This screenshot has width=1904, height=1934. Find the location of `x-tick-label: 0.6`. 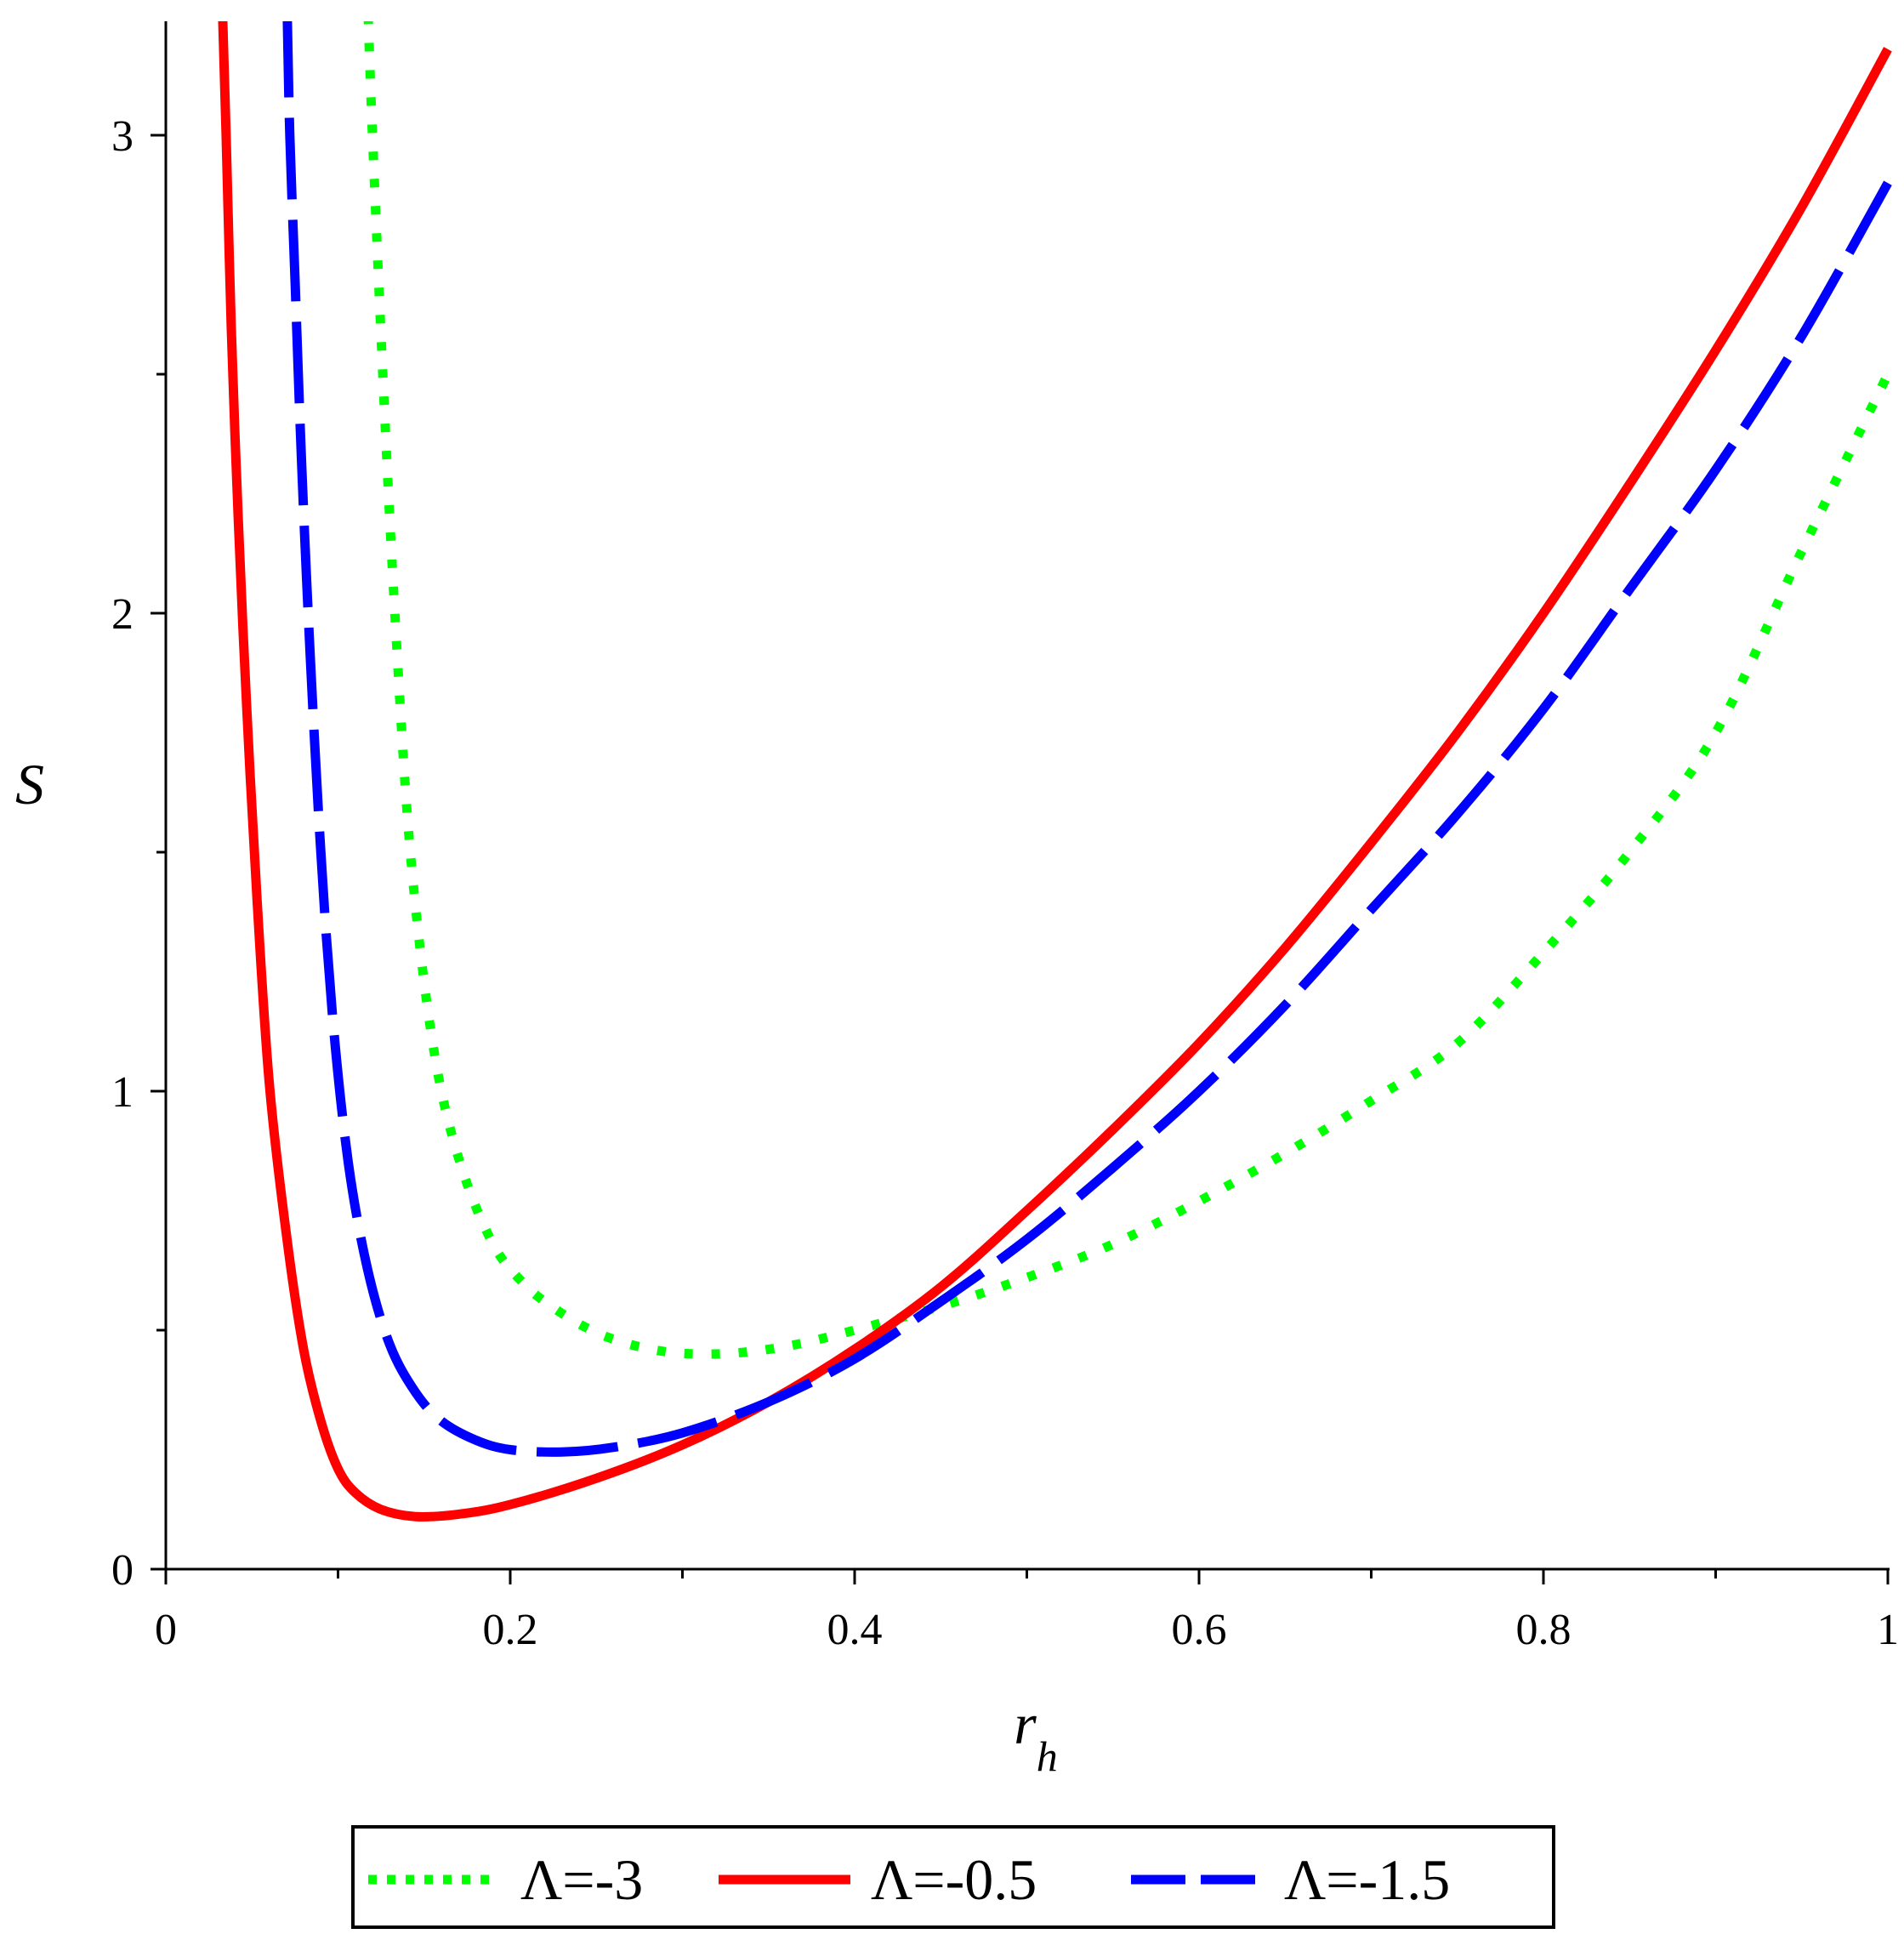

x-tick-label: 0.6 is located at coordinates (1199, 1630).